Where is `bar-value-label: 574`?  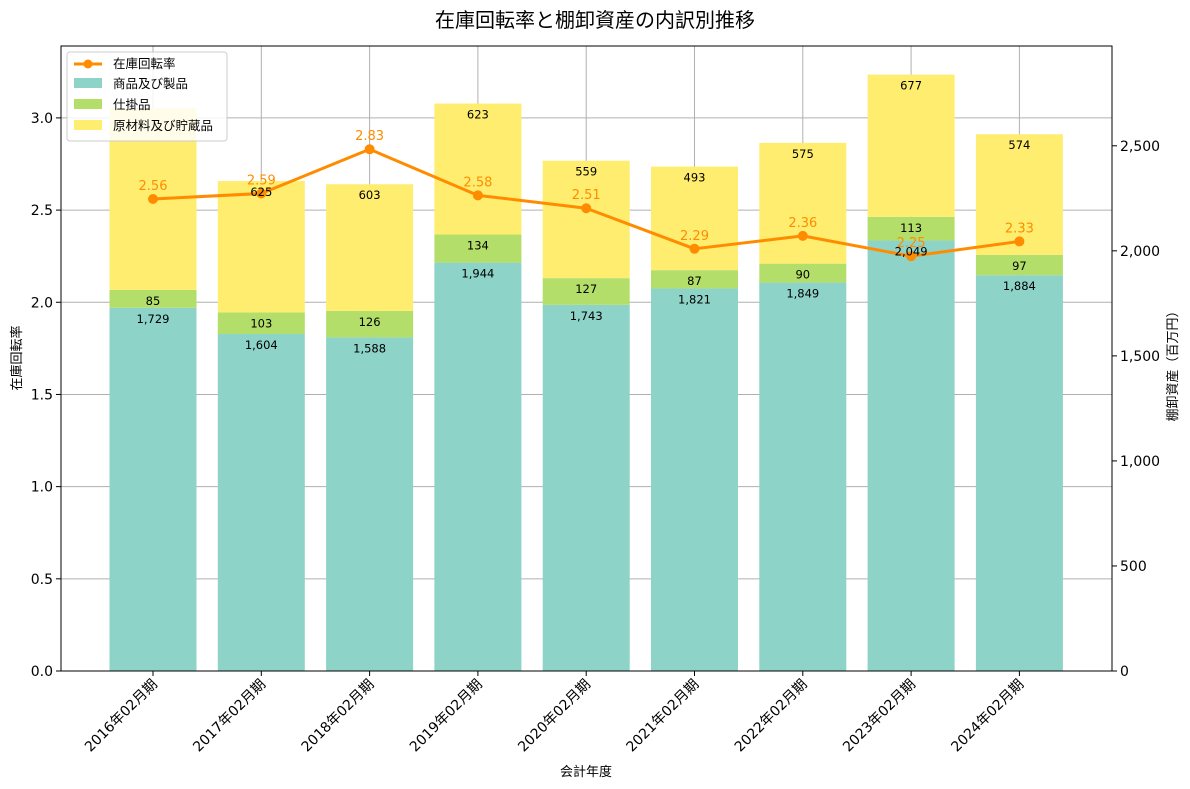
bar-value-label: 574 is located at coordinates (1019, 145).